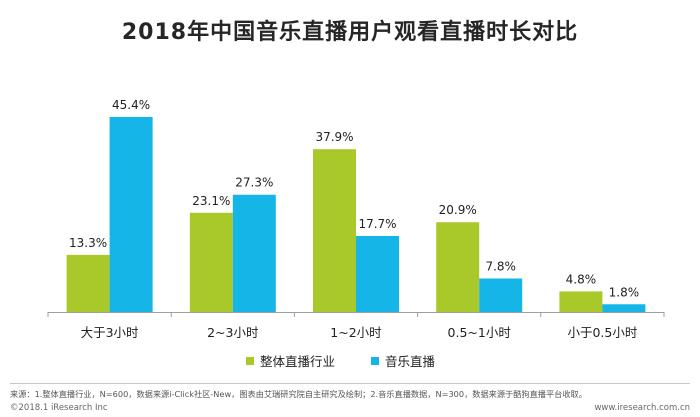  I want to click on category-label-3: 1~2小时, so click(356, 332).